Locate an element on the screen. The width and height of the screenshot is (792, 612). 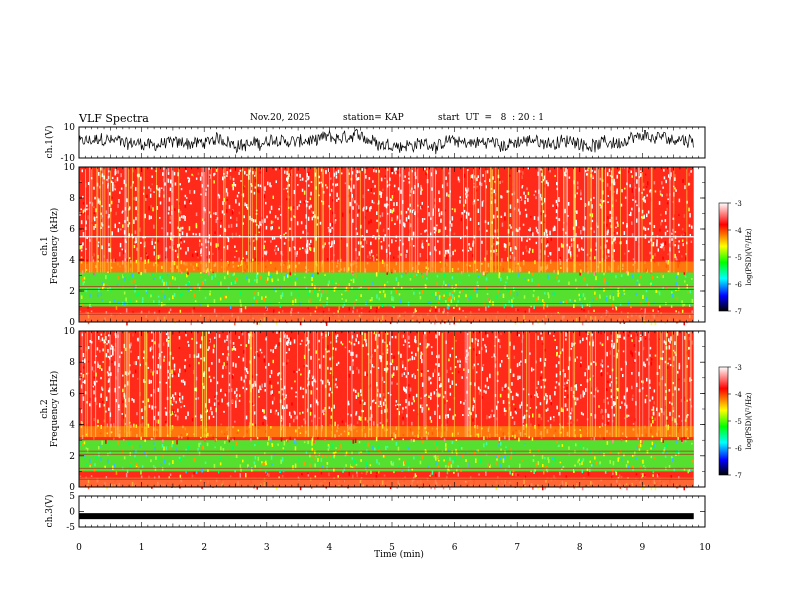
x-tick-label: 6 is located at coordinates (455, 548).